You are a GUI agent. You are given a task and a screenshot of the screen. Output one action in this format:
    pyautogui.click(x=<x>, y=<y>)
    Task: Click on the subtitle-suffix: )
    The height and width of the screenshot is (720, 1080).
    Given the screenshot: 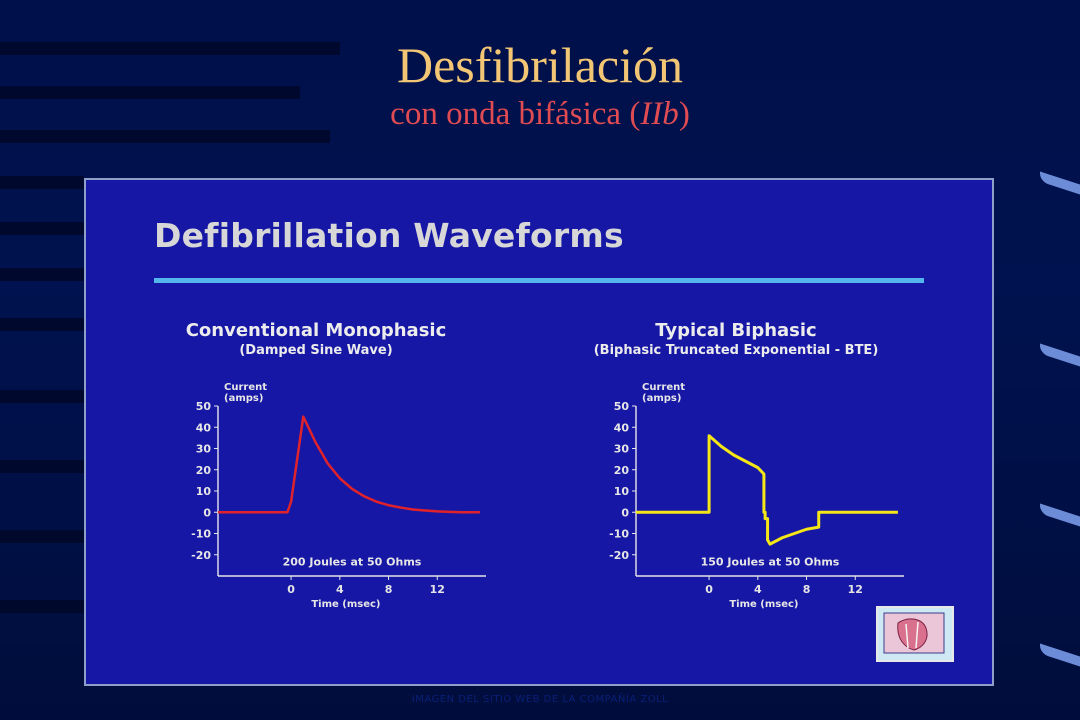 What is the action you would take?
    pyautogui.click(x=684, y=114)
    